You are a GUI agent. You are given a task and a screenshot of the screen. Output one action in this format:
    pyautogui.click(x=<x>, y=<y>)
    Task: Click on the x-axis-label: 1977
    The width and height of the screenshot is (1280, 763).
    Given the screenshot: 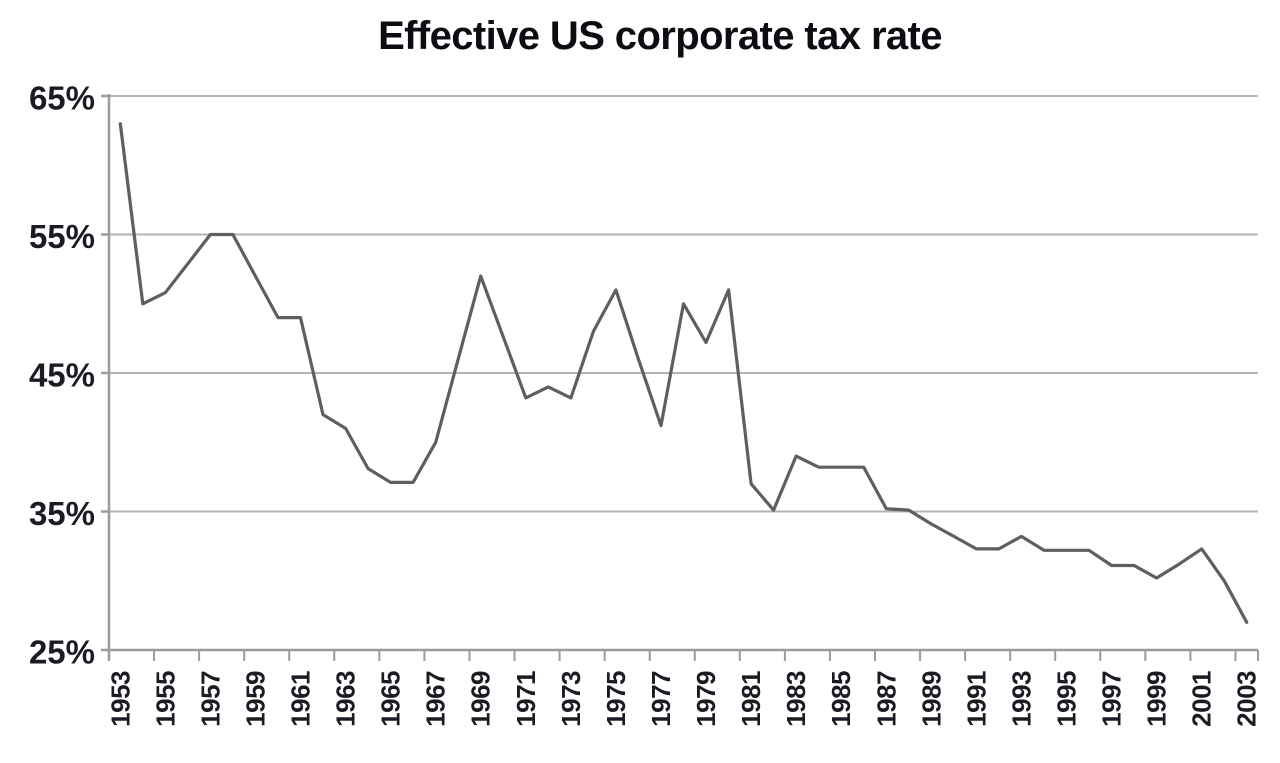 What is the action you would take?
    pyautogui.click(x=661, y=699)
    